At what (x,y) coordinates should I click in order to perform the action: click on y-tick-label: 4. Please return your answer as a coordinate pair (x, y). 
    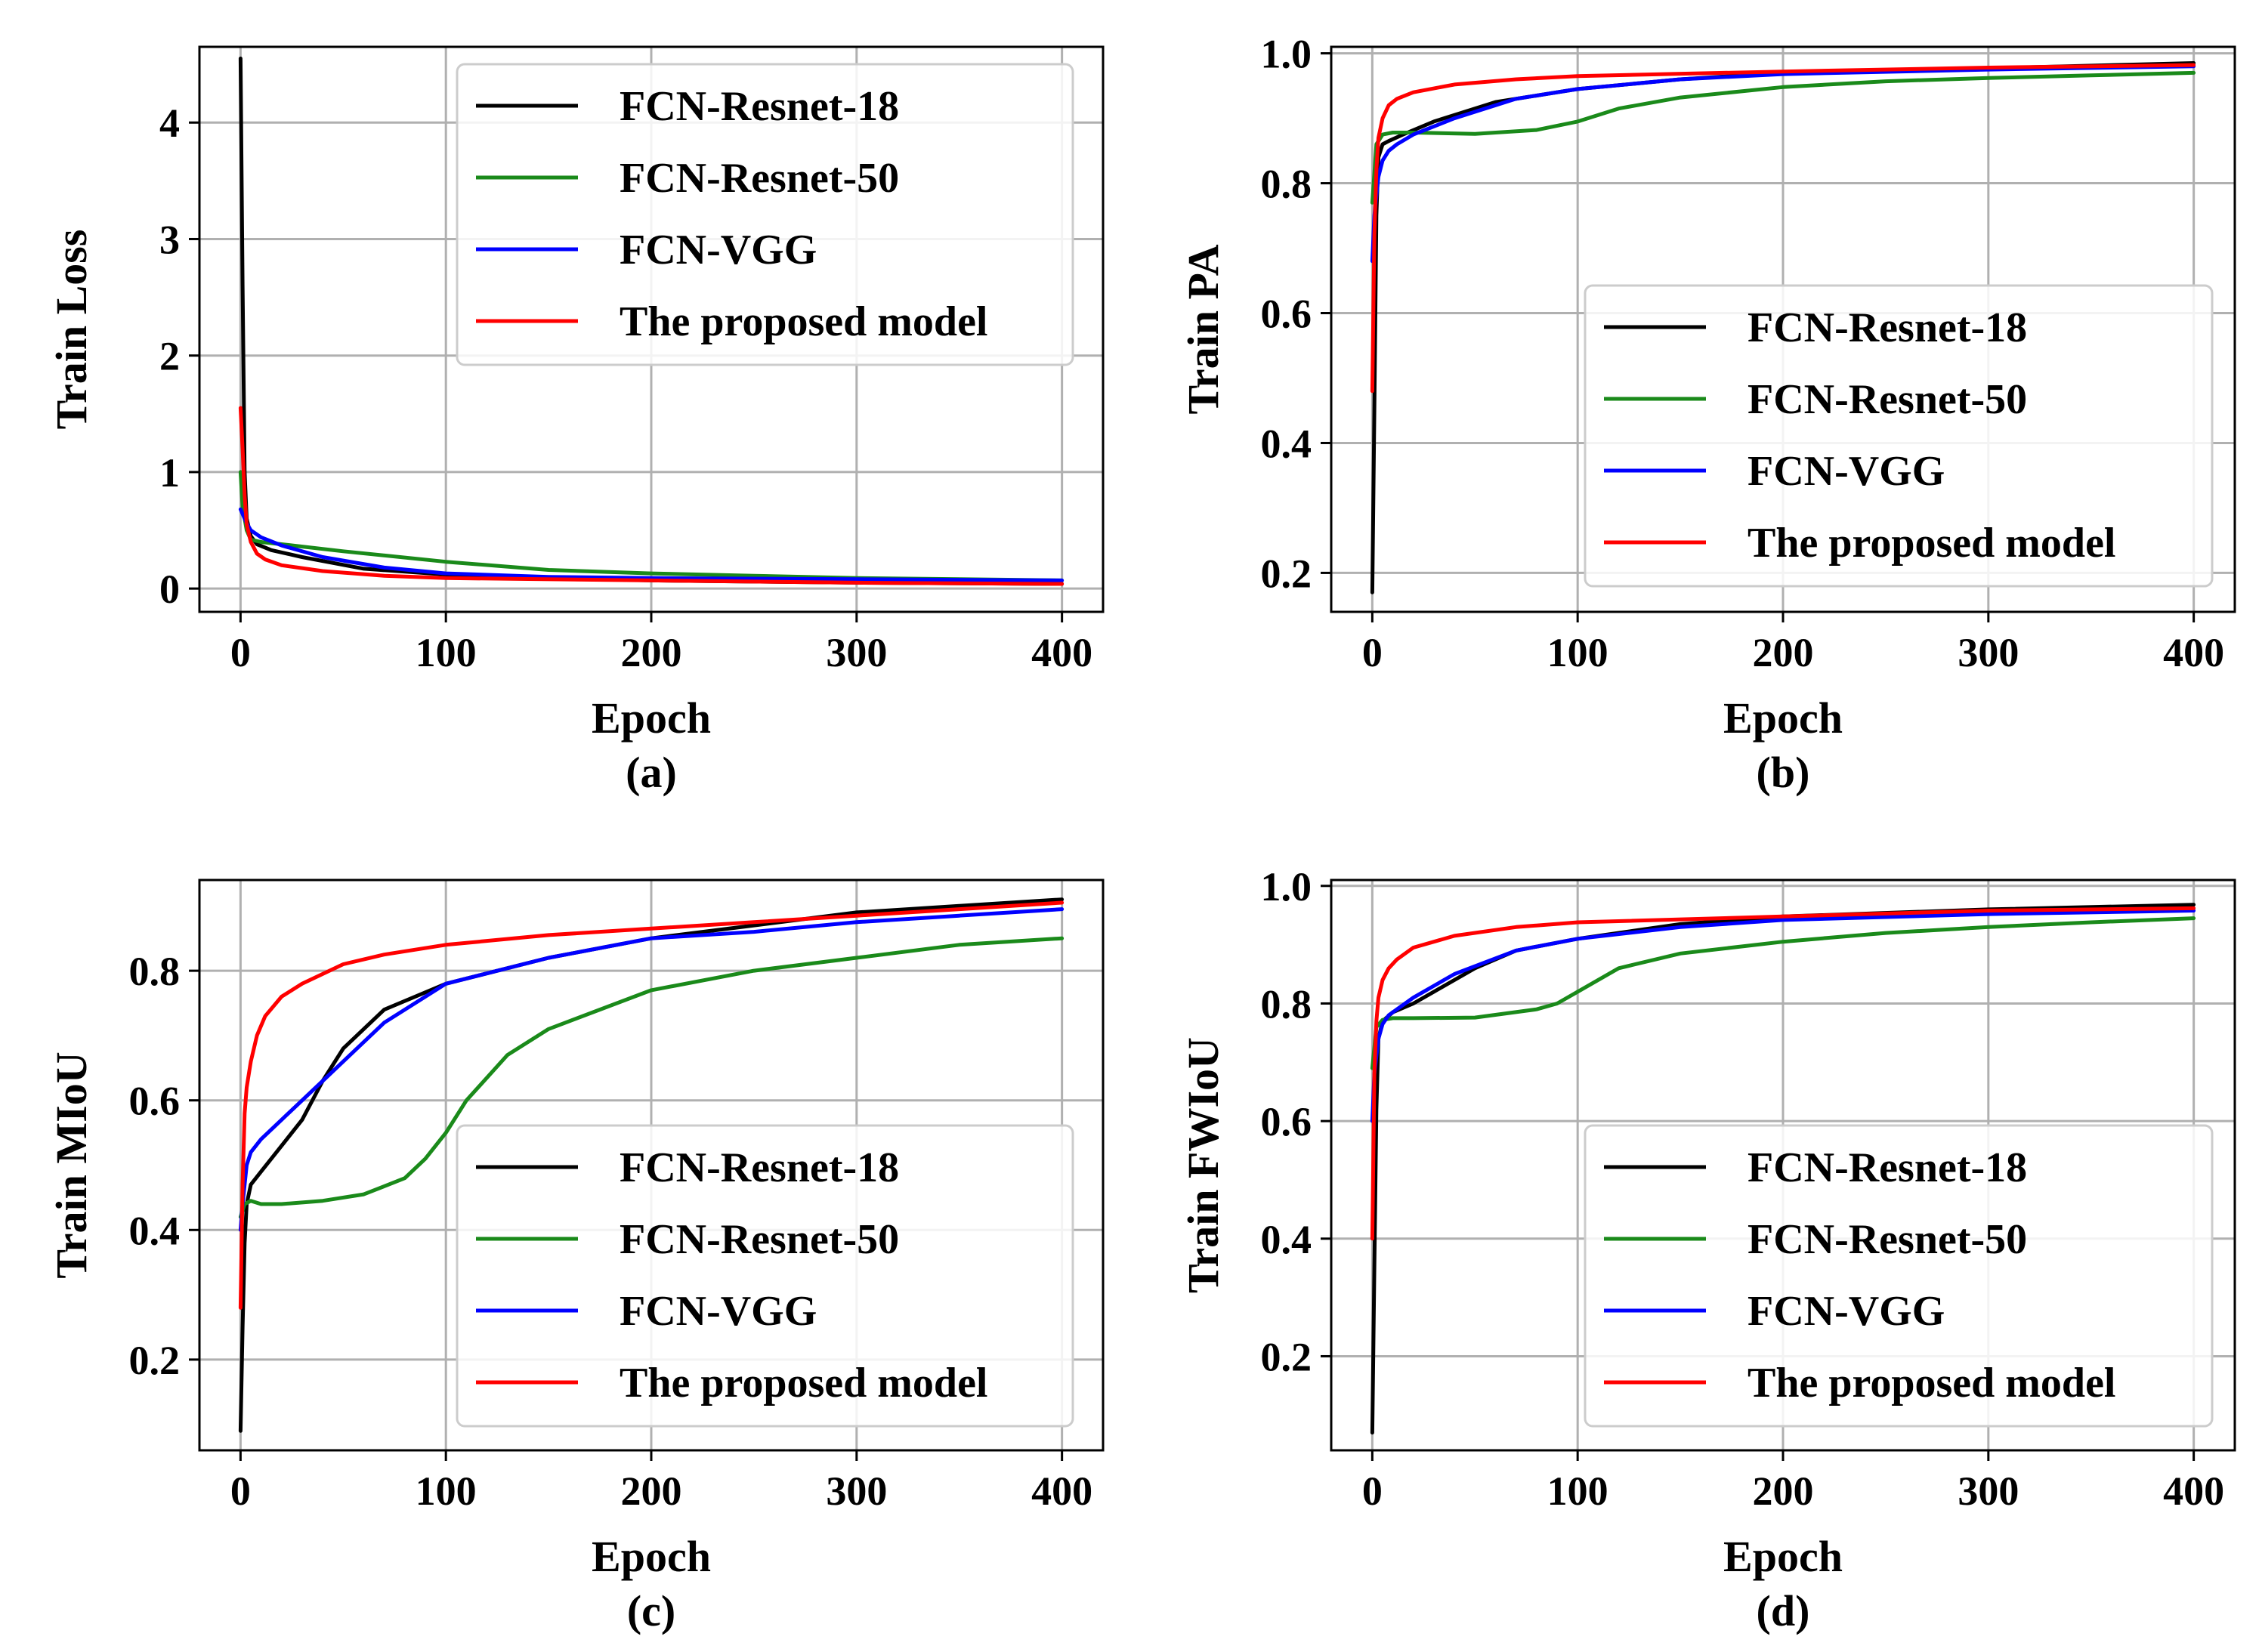
    Looking at the image, I should click on (169, 123).